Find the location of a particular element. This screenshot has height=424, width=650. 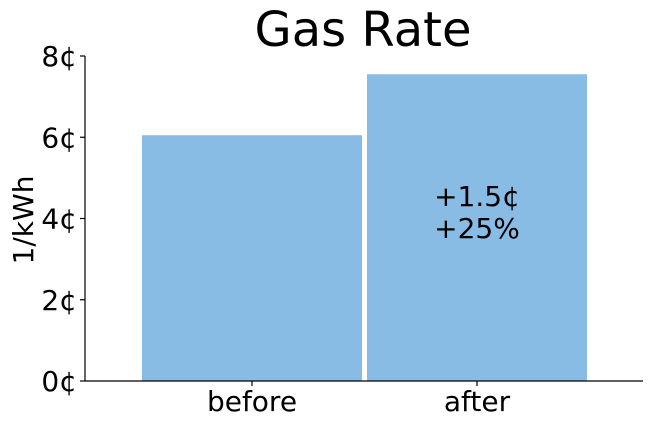

y-tick-label-0: 0¢ is located at coordinates (59, 381).